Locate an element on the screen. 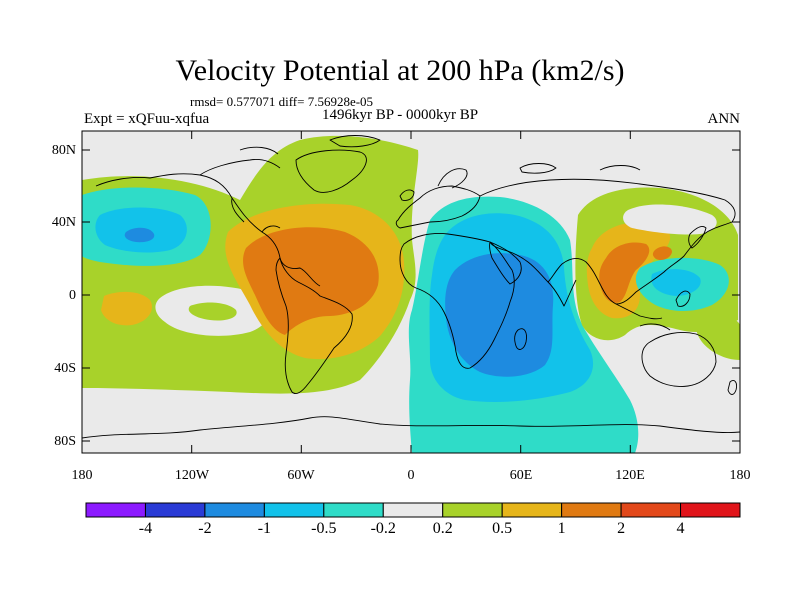 Image resolution: width=800 pixels, height=600 pixels. colorbar-label: 2 is located at coordinates (621, 528).